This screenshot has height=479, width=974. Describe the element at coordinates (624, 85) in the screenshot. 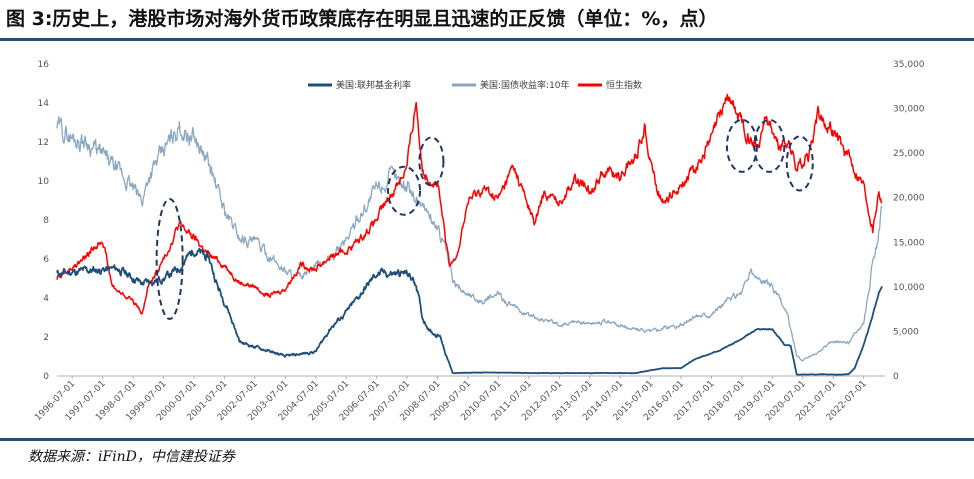

I see `legend-label-hsi: 恒生指数` at that location.